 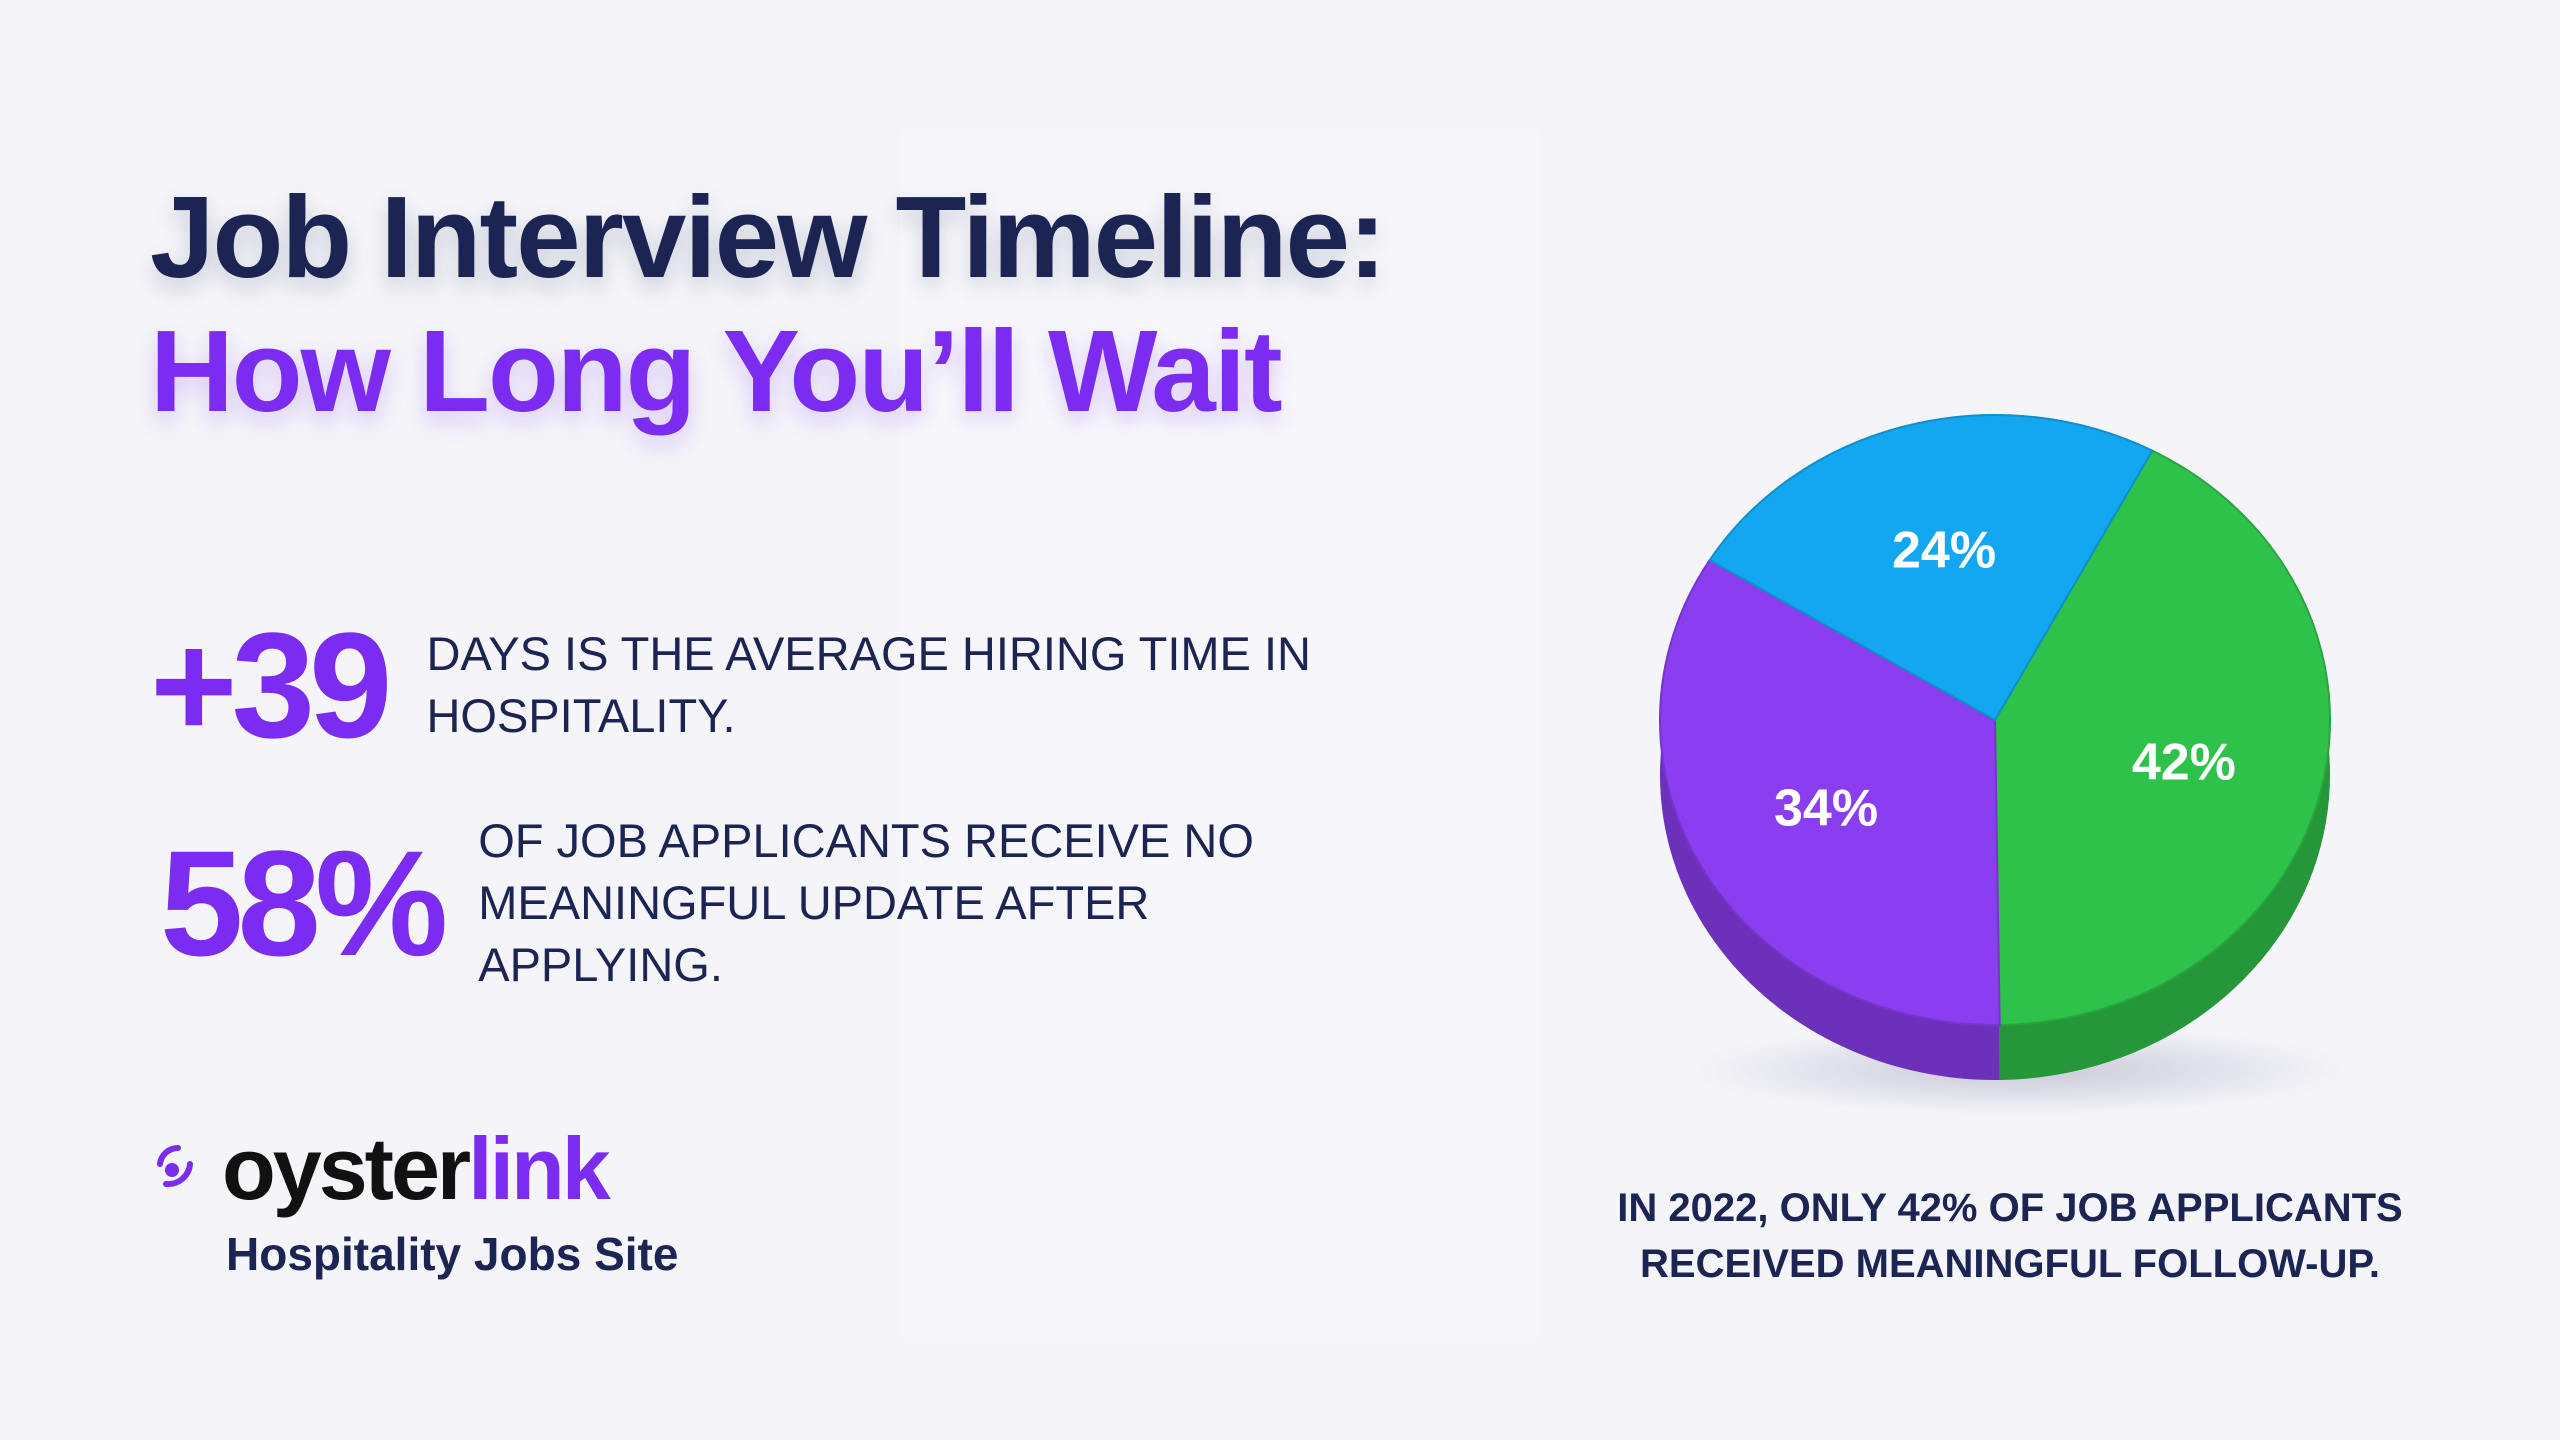 What do you see at coordinates (2184, 763) in the screenshot?
I see `pie-slice-label: 42%` at bounding box center [2184, 763].